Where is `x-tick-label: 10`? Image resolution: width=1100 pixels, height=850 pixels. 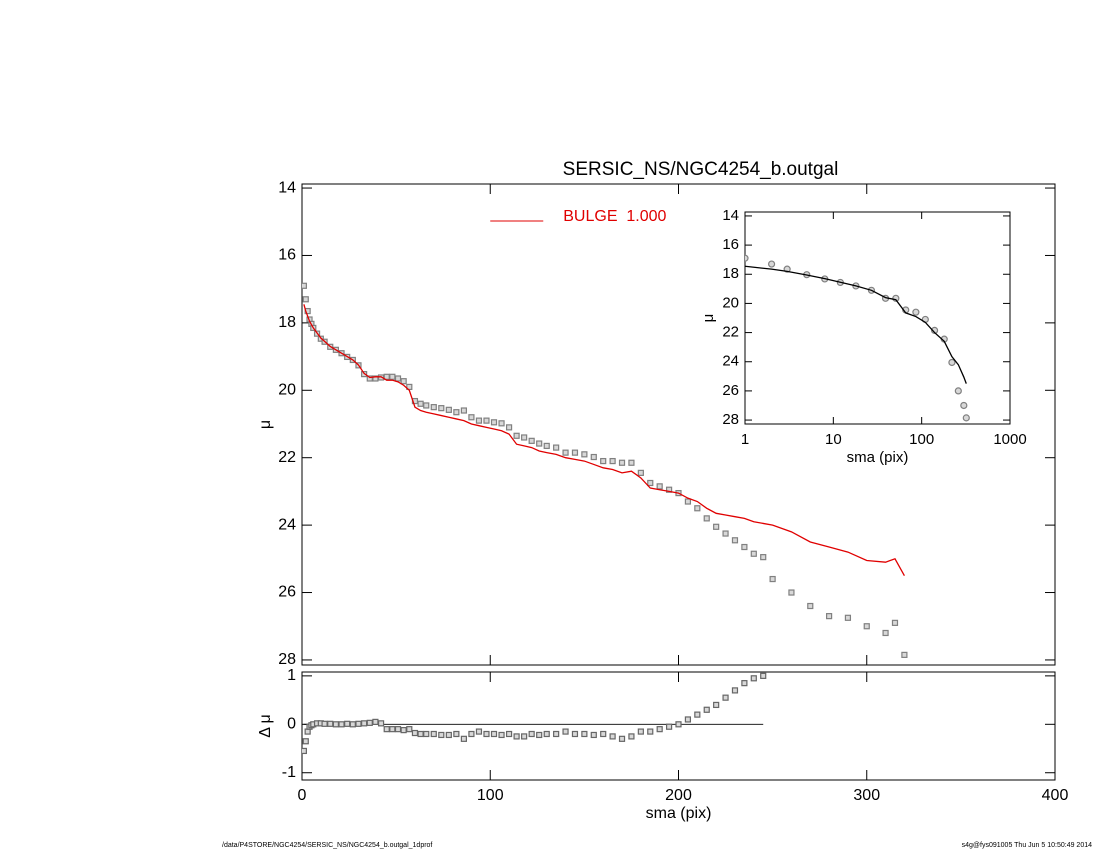 x-tick-label: 10 is located at coordinates (833, 439).